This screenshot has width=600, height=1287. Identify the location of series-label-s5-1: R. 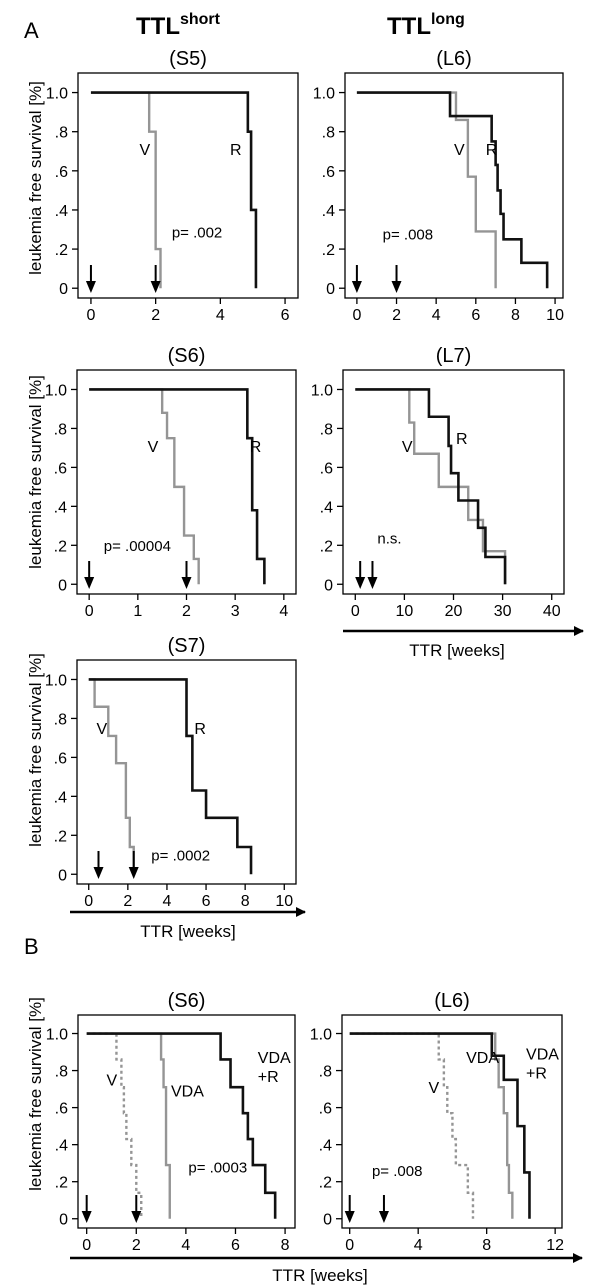
(236, 150).